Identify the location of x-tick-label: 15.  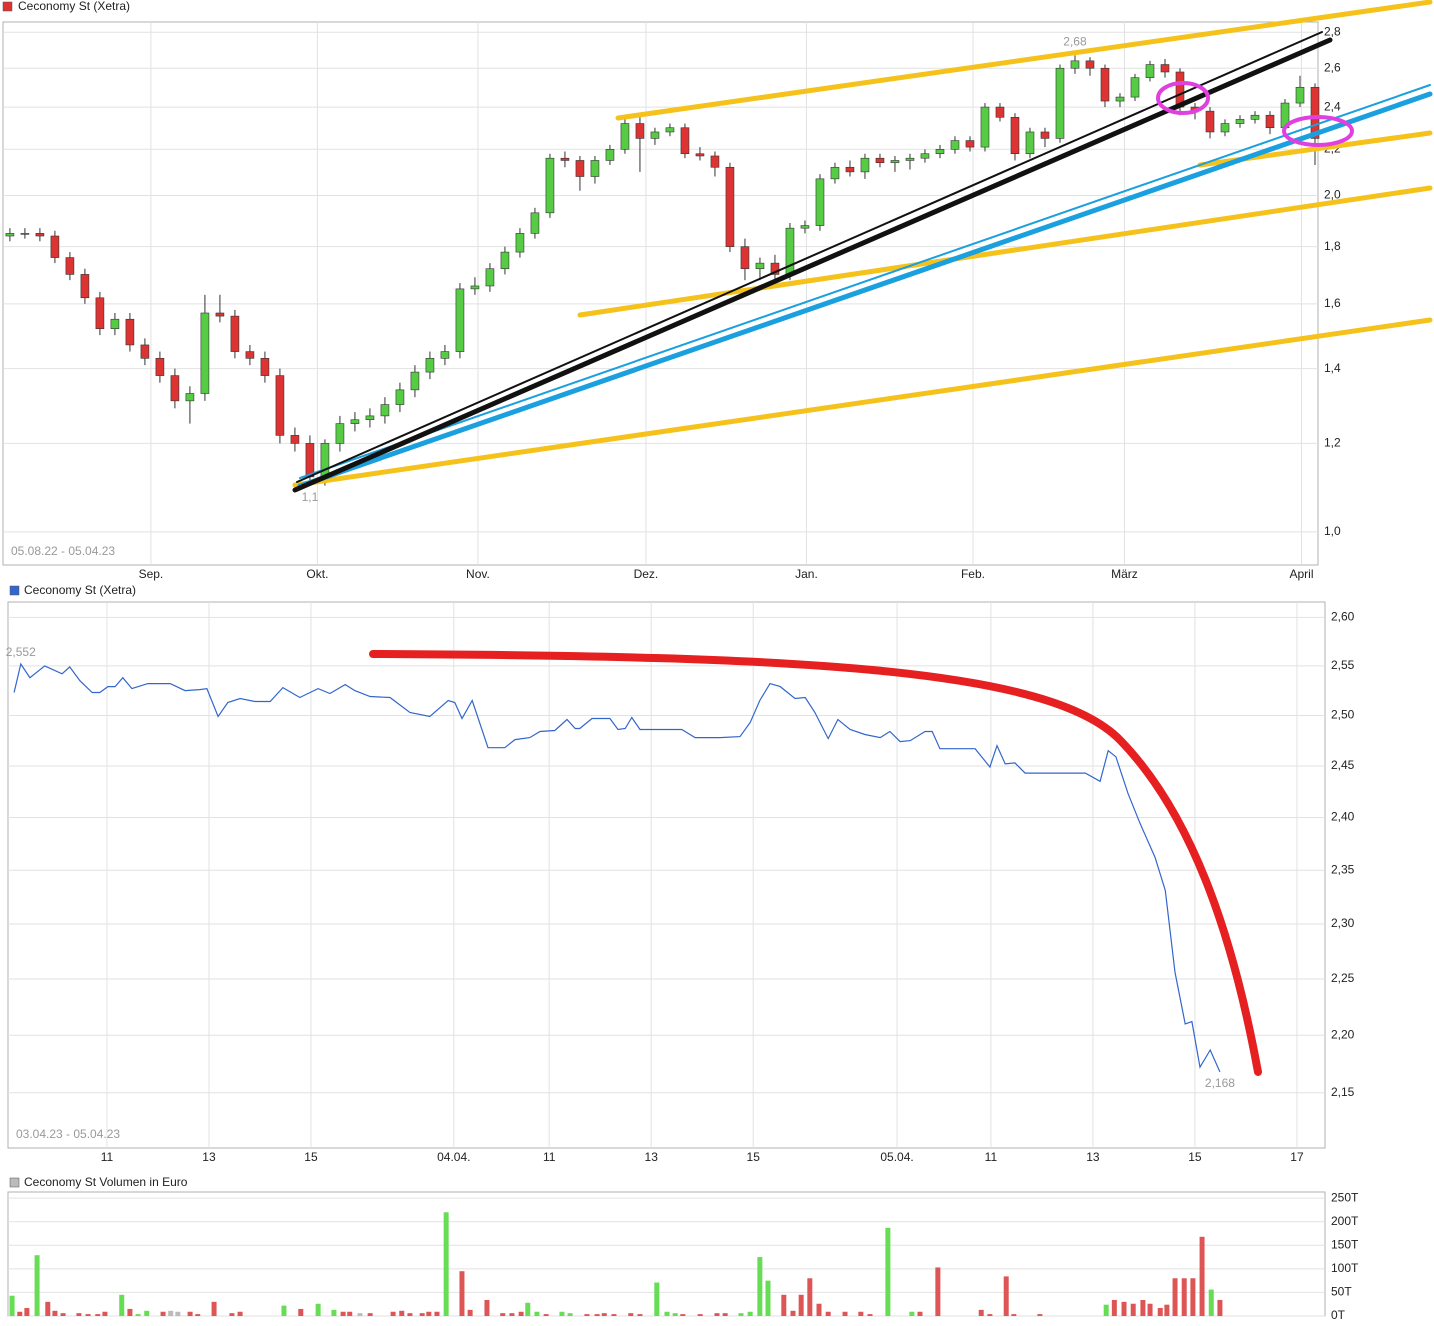
(754, 1157).